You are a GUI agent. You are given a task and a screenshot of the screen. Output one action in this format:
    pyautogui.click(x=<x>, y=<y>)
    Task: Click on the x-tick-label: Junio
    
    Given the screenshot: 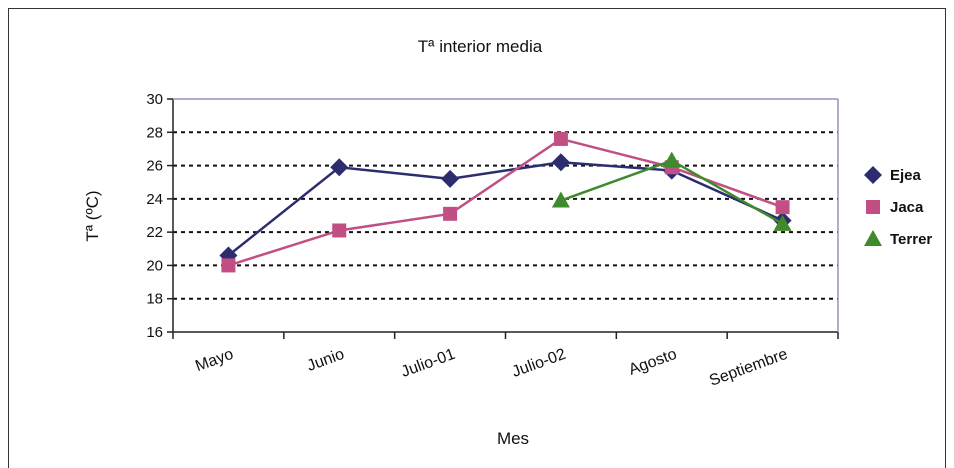 What is the action you would take?
    pyautogui.click(x=326, y=360)
    